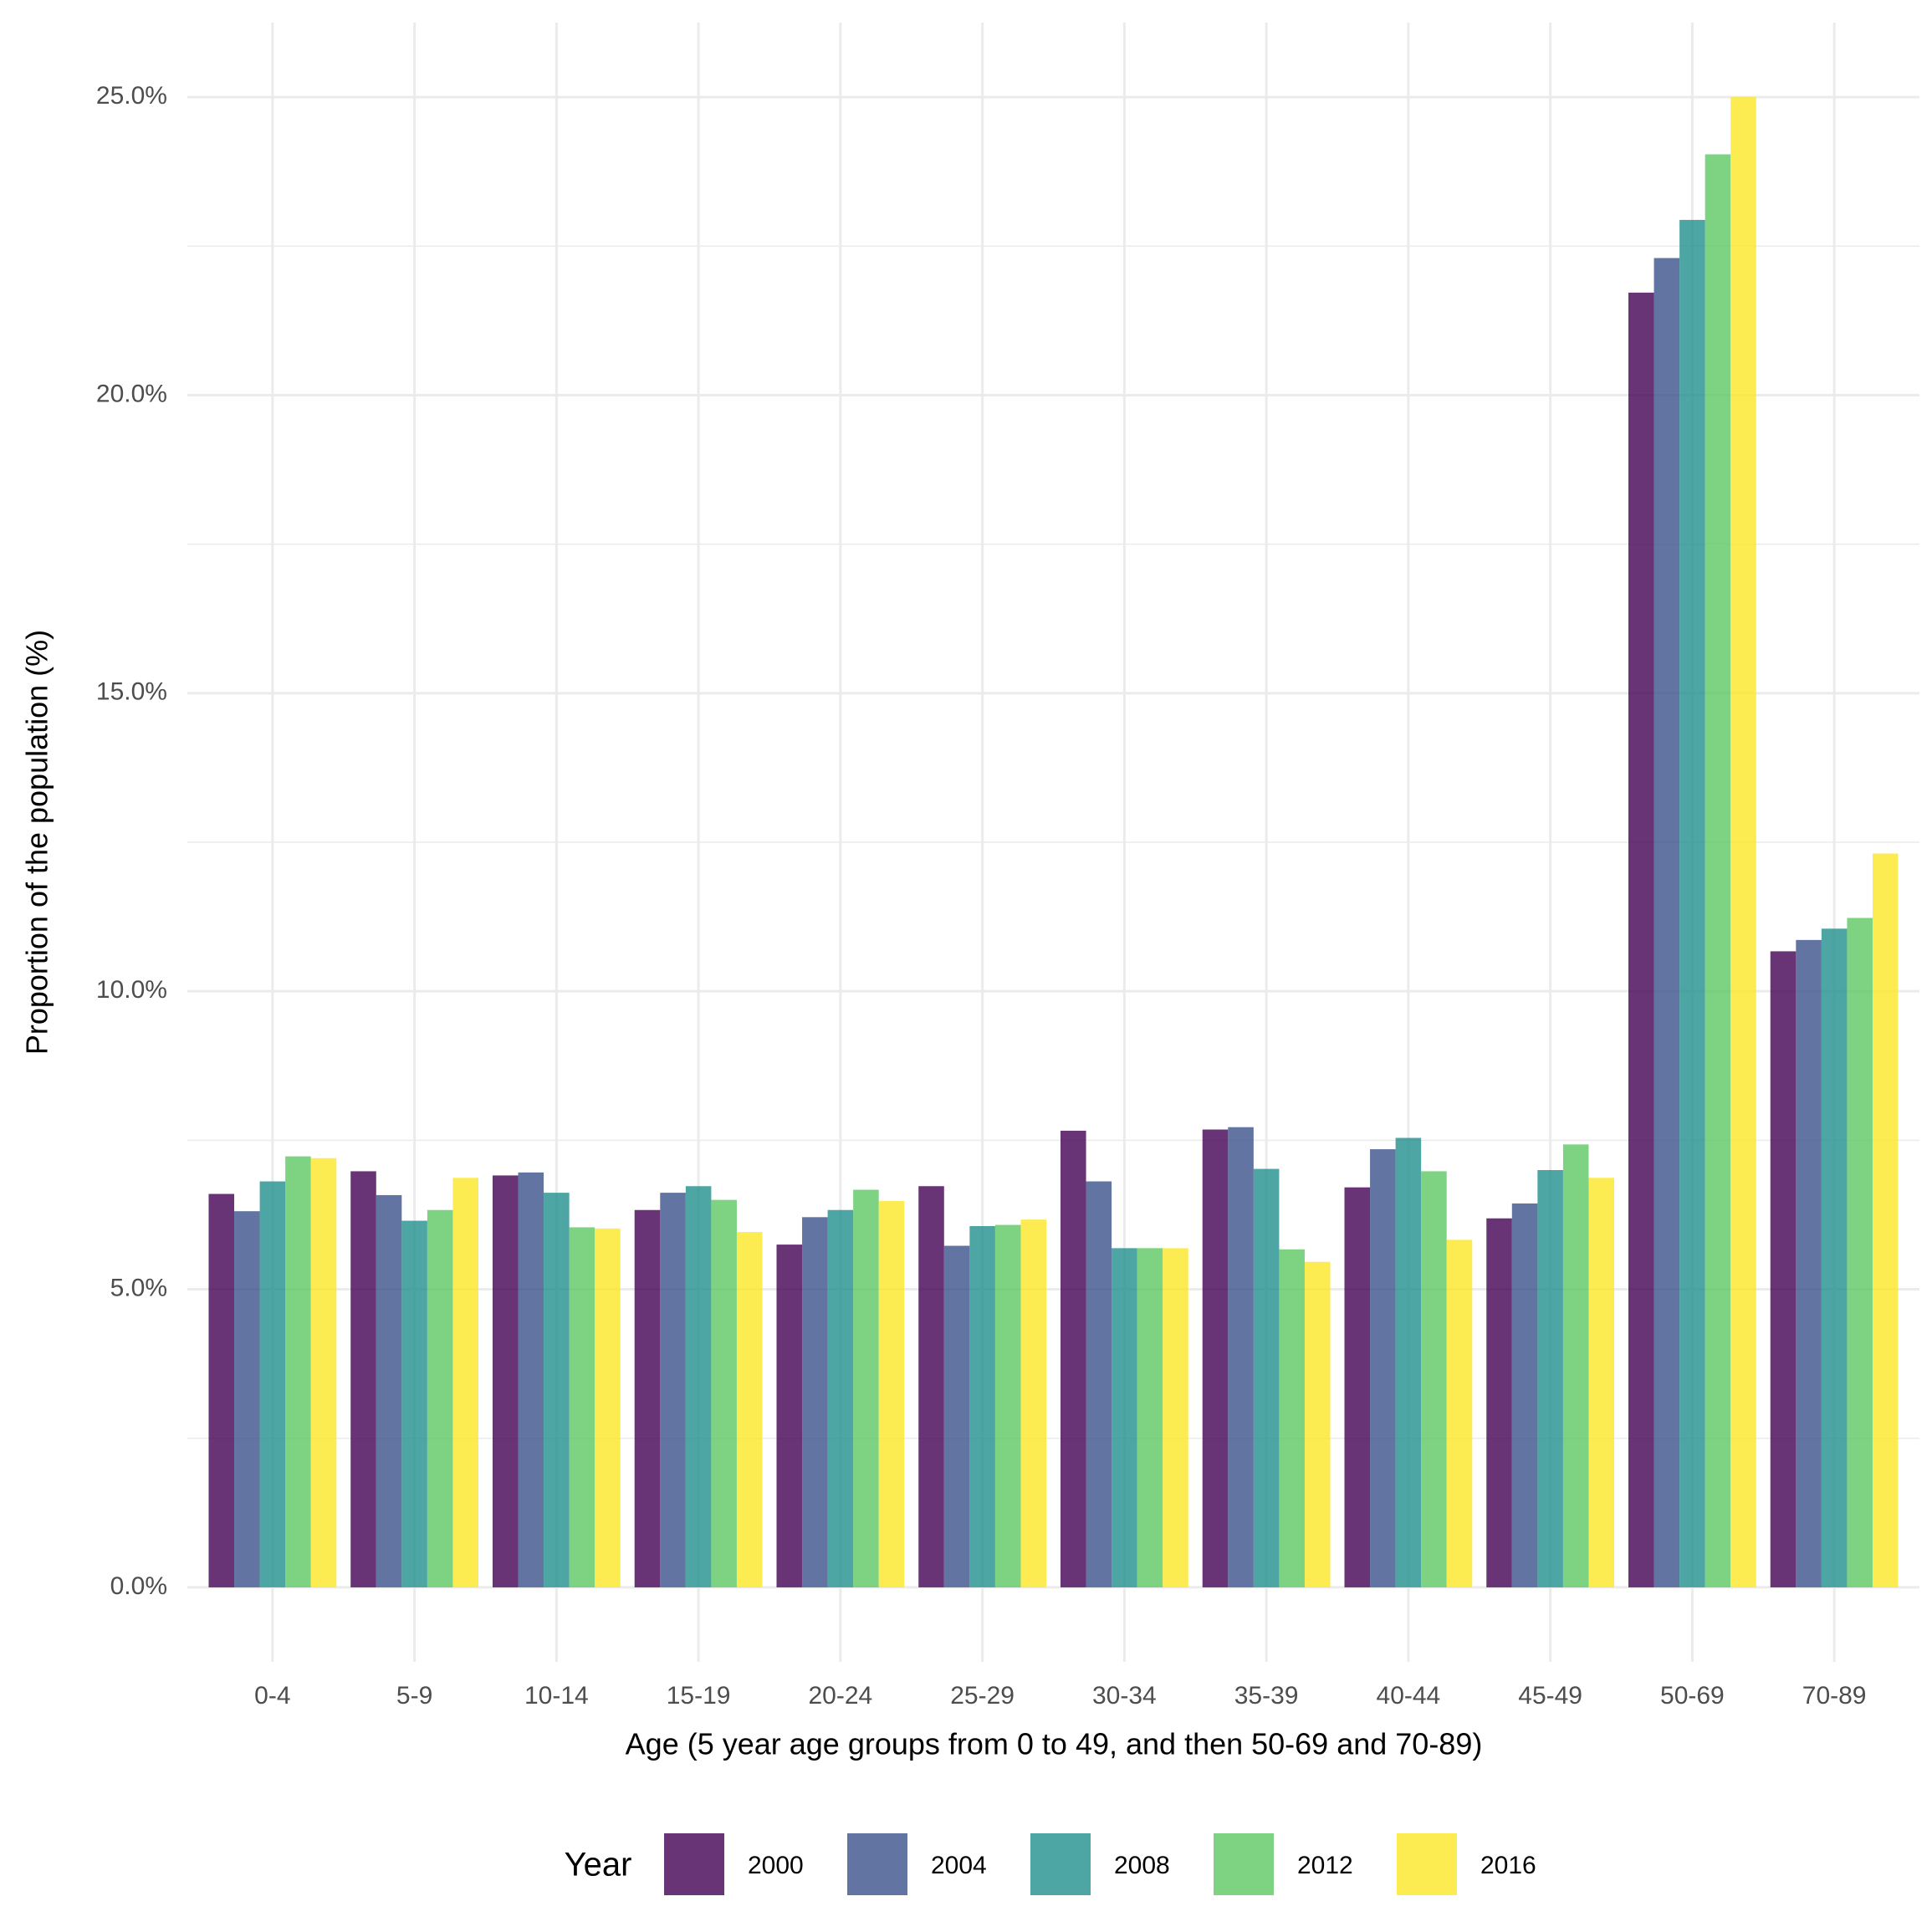 The height and width of the screenshot is (1932, 1932). I want to click on legend-label: 2008, so click(1142, 1865).